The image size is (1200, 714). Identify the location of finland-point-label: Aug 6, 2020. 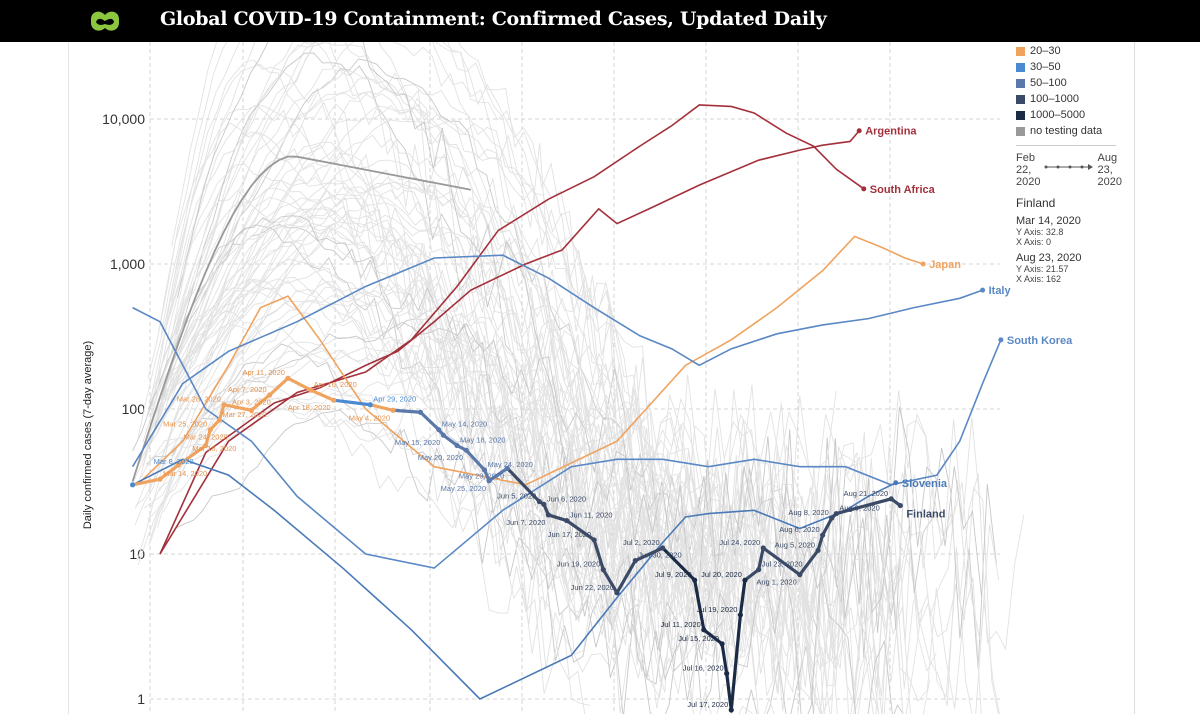
(799, 529).